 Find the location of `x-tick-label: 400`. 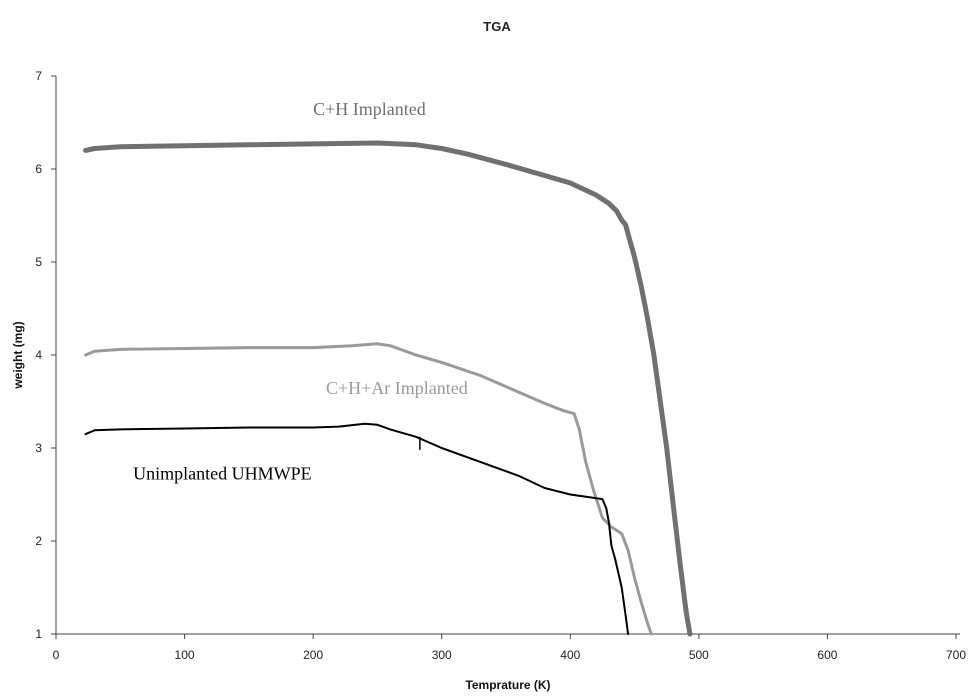

x-tick-label: 400 is located at coordinates (570, 655).